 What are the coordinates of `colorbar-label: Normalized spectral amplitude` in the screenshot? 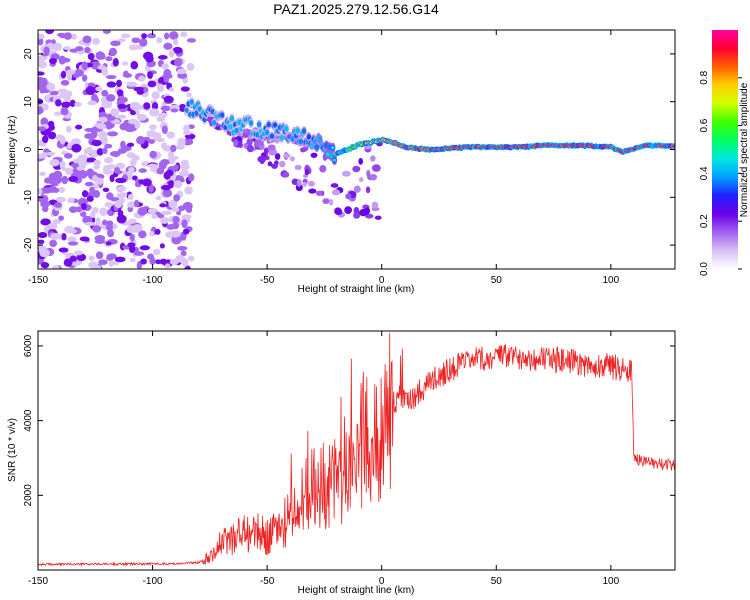 It's located at (744, 149).